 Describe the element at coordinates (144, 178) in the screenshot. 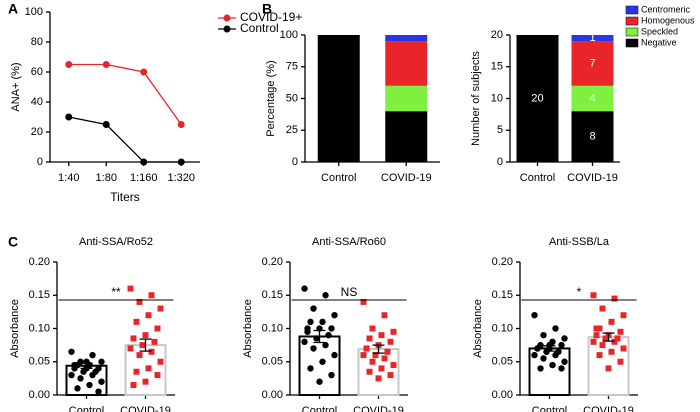

I see `x-tick-label: 1:160` at that location.